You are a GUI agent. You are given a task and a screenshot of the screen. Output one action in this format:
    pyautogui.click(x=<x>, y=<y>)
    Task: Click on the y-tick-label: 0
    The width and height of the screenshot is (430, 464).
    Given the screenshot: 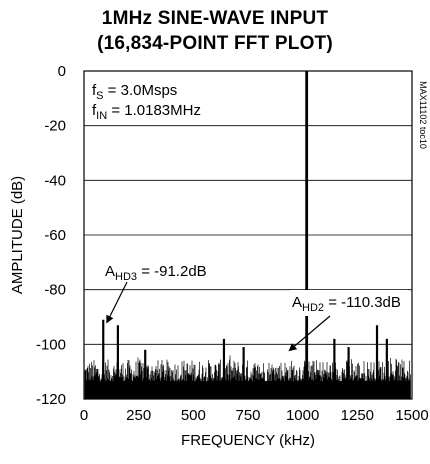 What is the action you would take?
    pyautogui.click(x=62, y=71)
    